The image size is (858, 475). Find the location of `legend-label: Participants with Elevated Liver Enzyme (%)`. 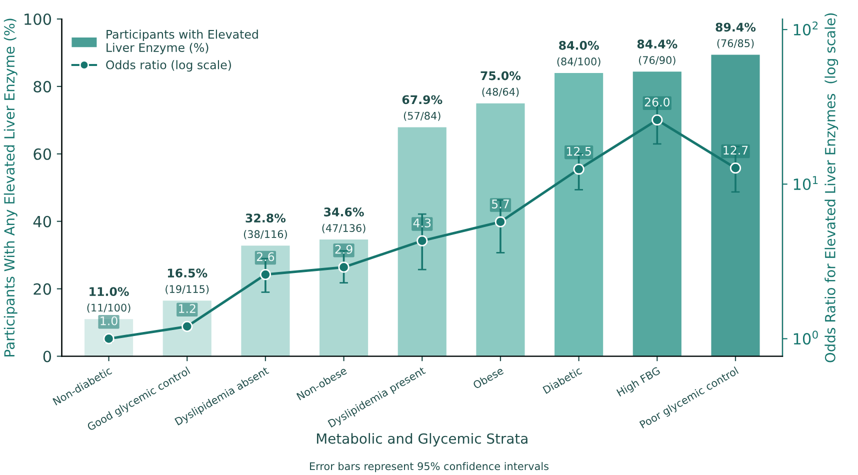

legend-label: Participants with Elevated Liver Enzyme (%) is located at coordinates (182, 42).